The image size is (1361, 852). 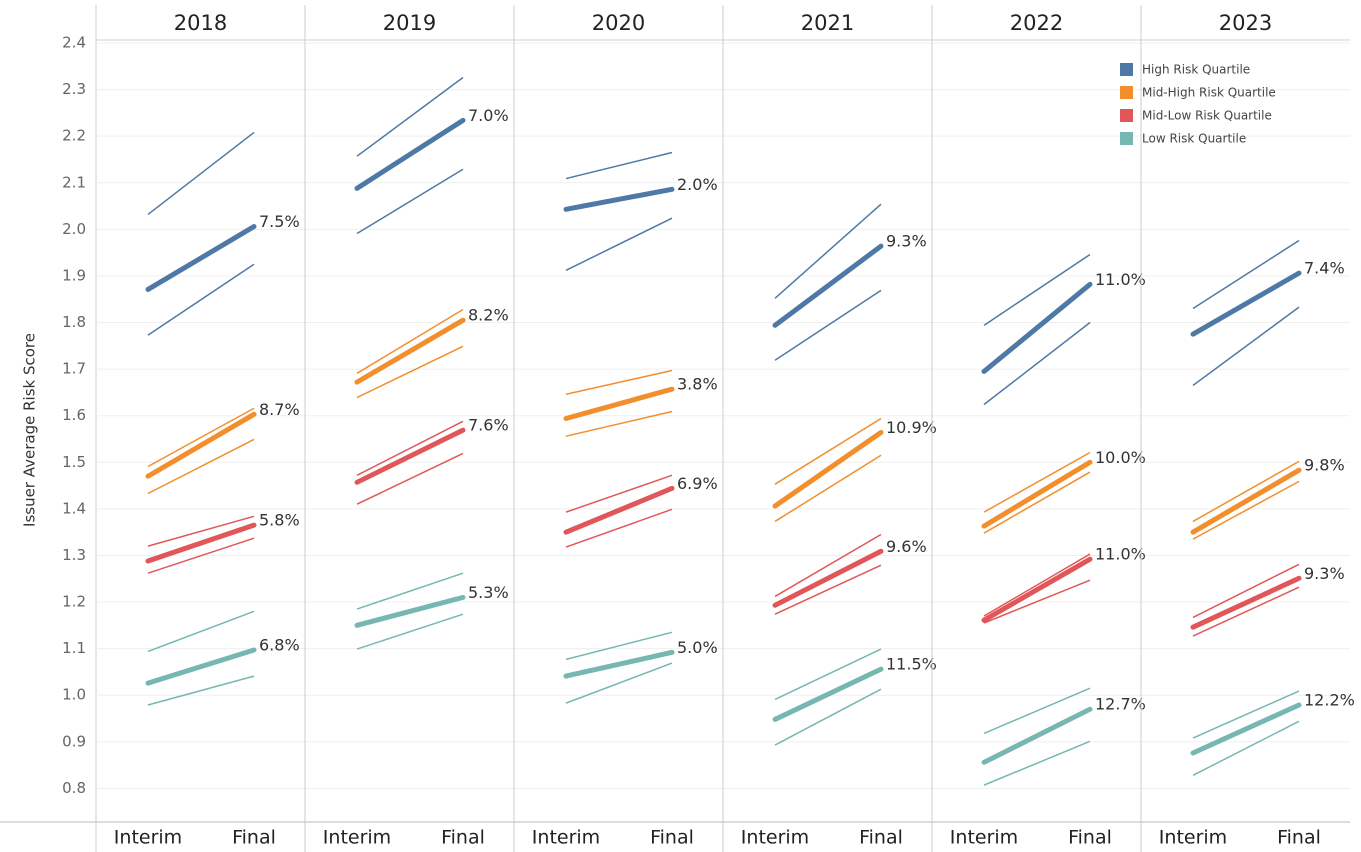 I want to click on y-tick-label: 1.8, so click(x=74, y=322).